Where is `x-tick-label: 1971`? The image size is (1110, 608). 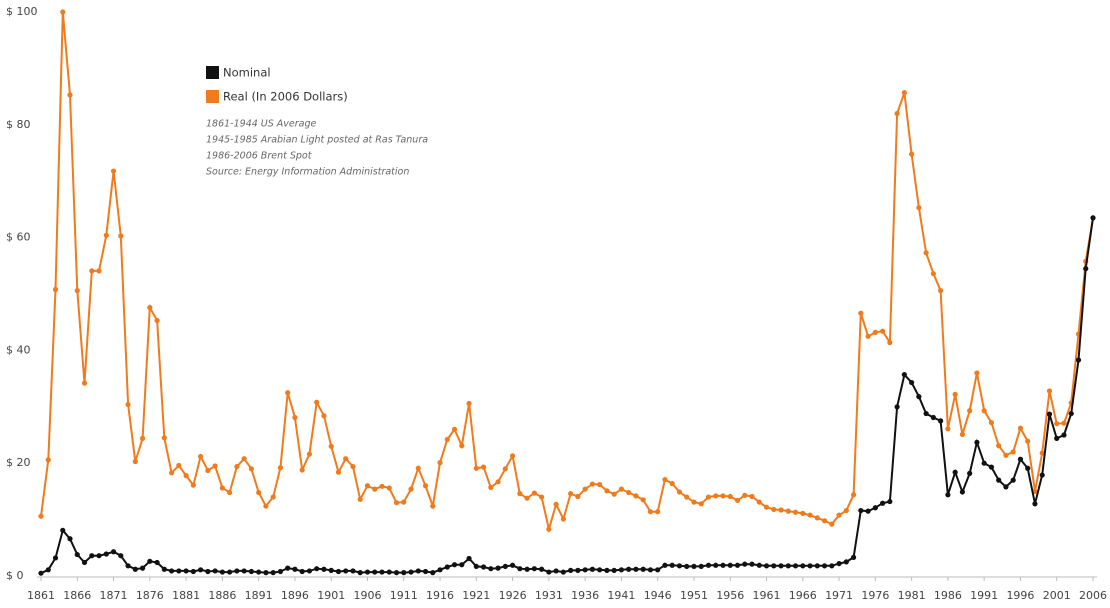 x-tick-label: 1971 is located at coordinates (839, 595).